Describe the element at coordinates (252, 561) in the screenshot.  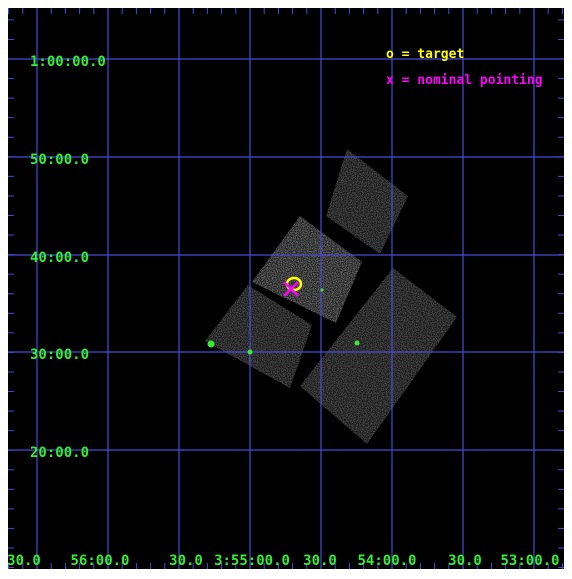
I see `ra-label: 3:55:00.0` at that location.